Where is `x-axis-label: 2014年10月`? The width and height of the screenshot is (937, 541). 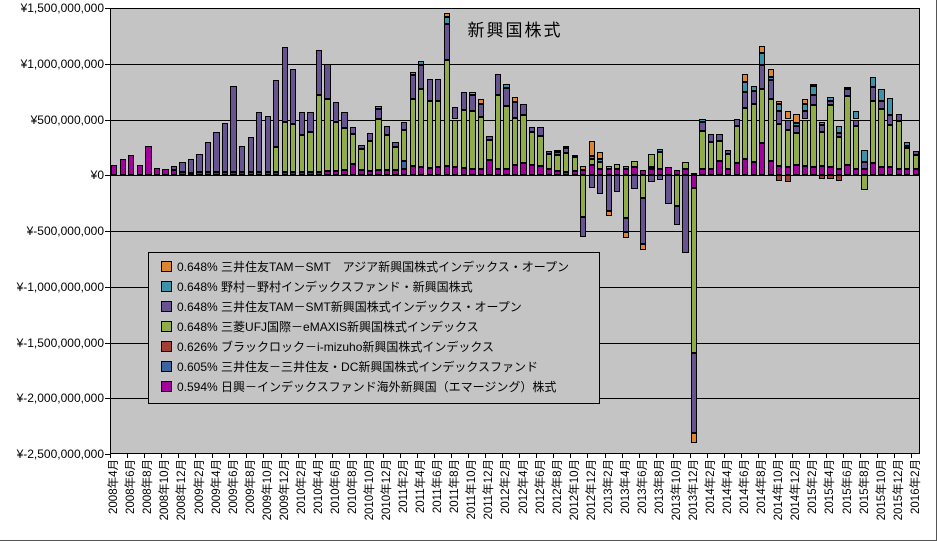
x-axis-label: 2014年10月 is located at coordinates (779, 490).